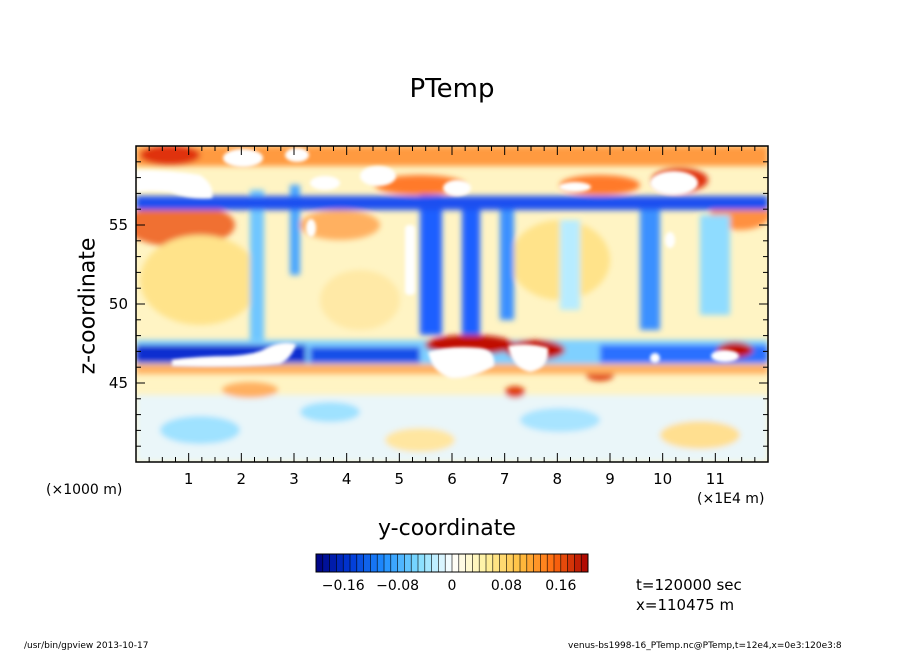  Describe the element at coordinates (347, 479) in the screenshot. I see `x-tick-label: 4` at that location.